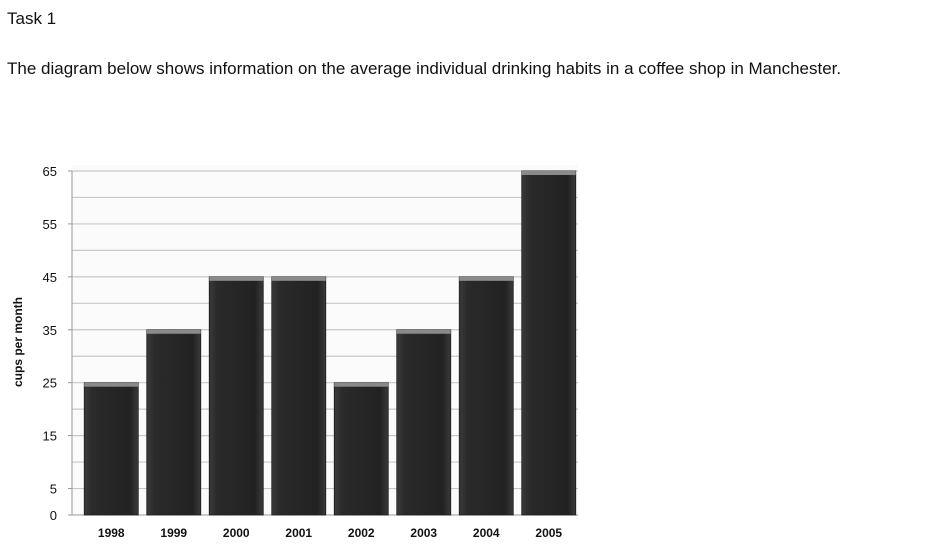  I want to click on y-tick-label: 45, so click(50, 277).